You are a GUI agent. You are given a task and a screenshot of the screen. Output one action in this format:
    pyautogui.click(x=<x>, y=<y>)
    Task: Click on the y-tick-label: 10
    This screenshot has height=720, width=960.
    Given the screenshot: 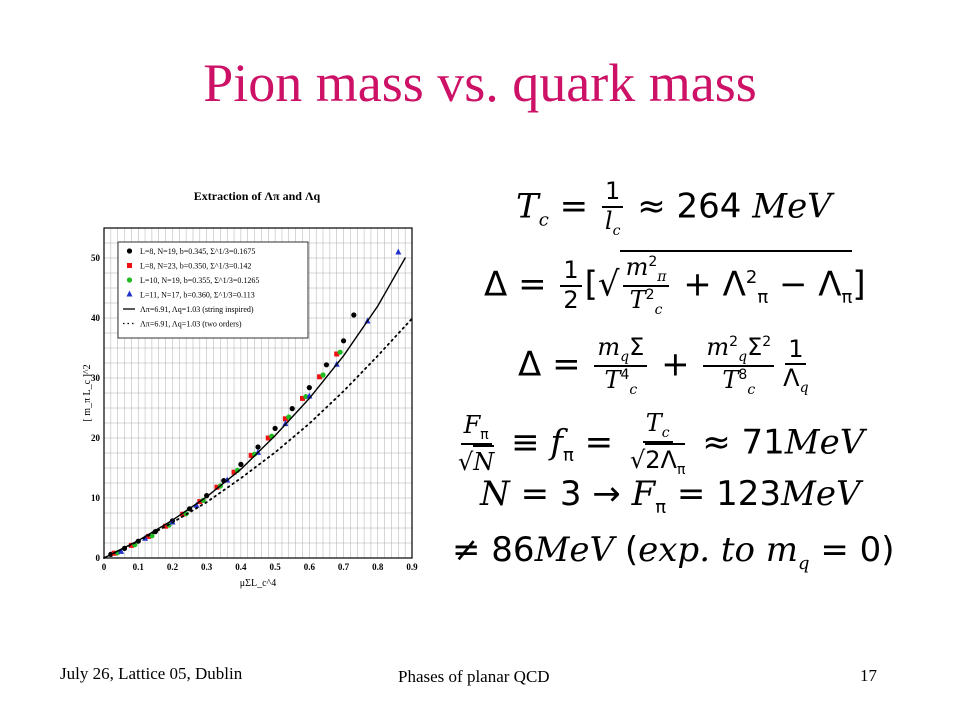 What is the action you would take?
    pyautogui.click(x=96, y=498)
    